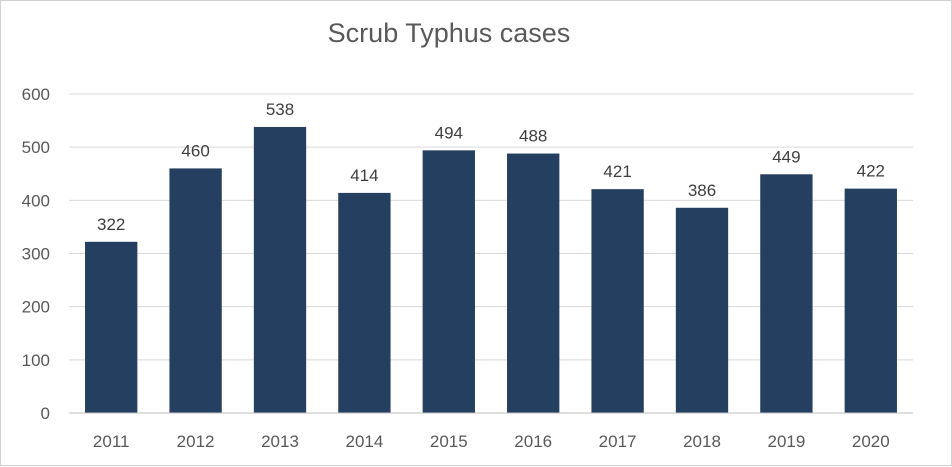 The width and height of the screenshot is (952, 467). What do you see at coordinates (36, 307) in the screenshot?
I see `y-tick-label: 200` at bounding box center [36, 307].